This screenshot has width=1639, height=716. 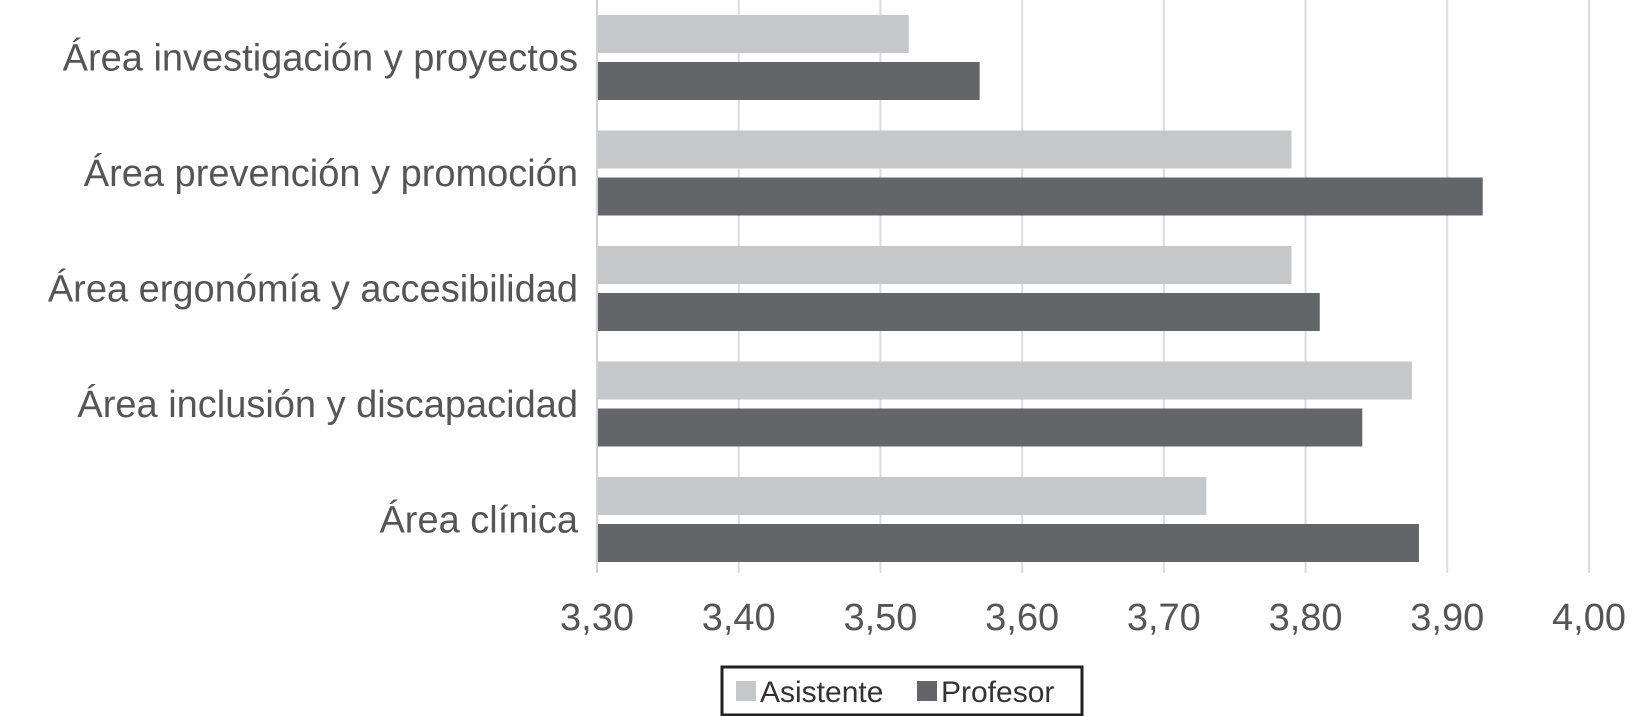 I want to click on x-tick-label: 3,30, so click(x=597, y=618).